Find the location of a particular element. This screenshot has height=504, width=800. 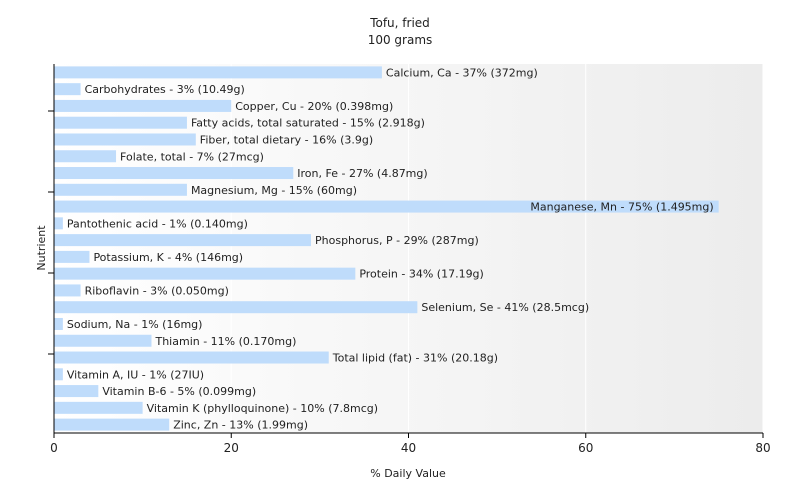

x-tick-label: 40 is located at coordinates (408, 448).